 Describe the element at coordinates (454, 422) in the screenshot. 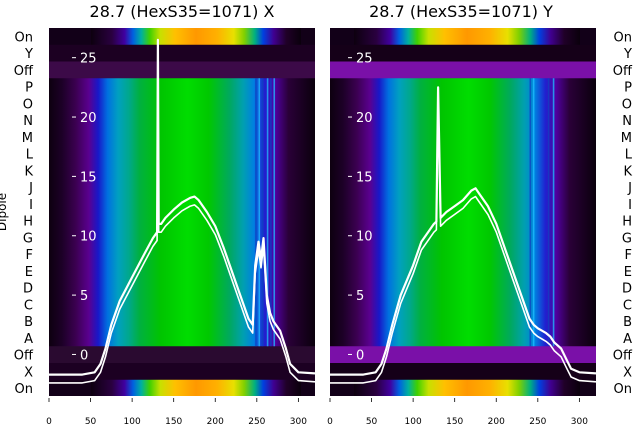

I see `x-tick-label: 150` at that location.